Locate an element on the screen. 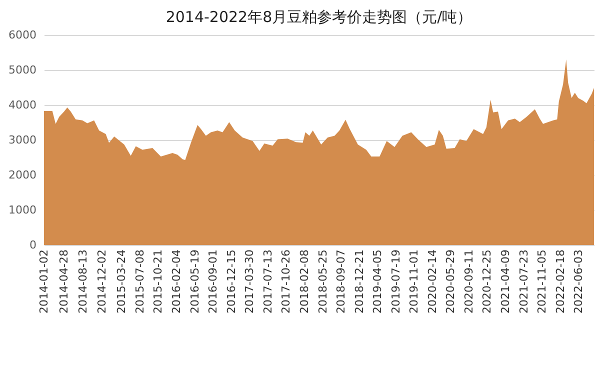  x-tick-label: 2016-02-04 is located at coordinates (177, 282).